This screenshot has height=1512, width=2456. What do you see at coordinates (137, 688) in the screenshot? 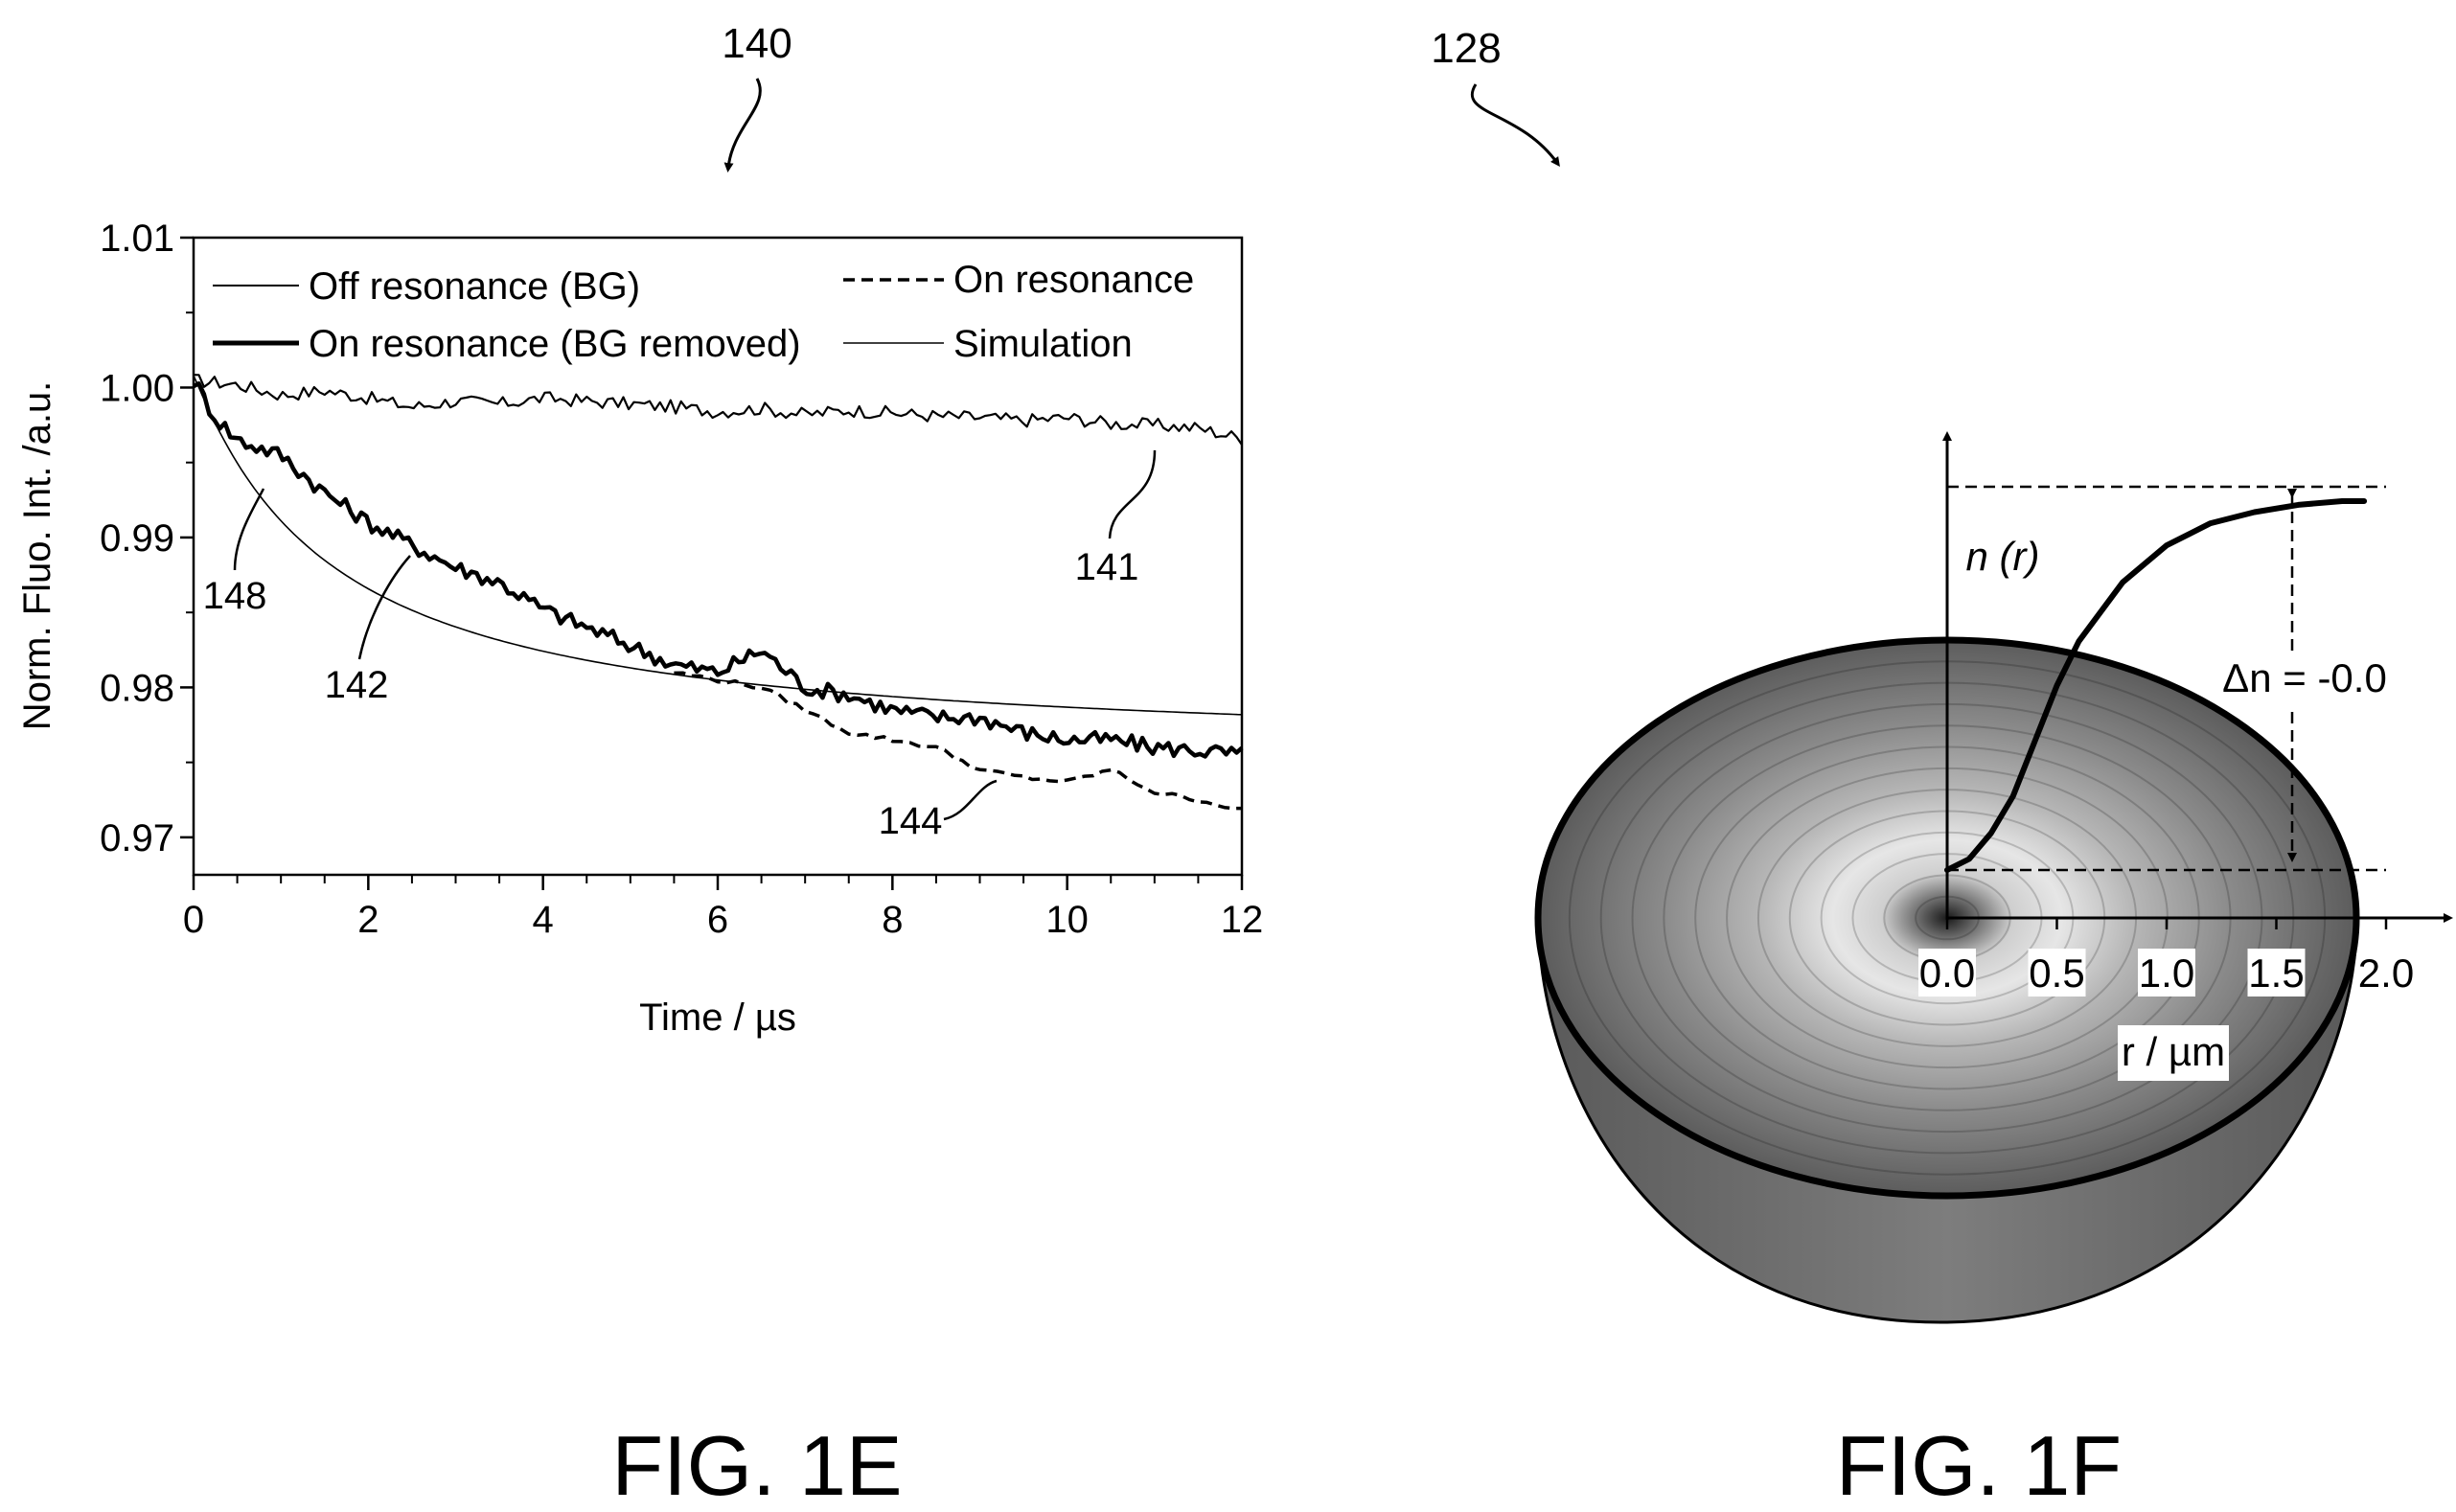
I see `y-tick-label: 0.98` at bounding box center [137, 688].